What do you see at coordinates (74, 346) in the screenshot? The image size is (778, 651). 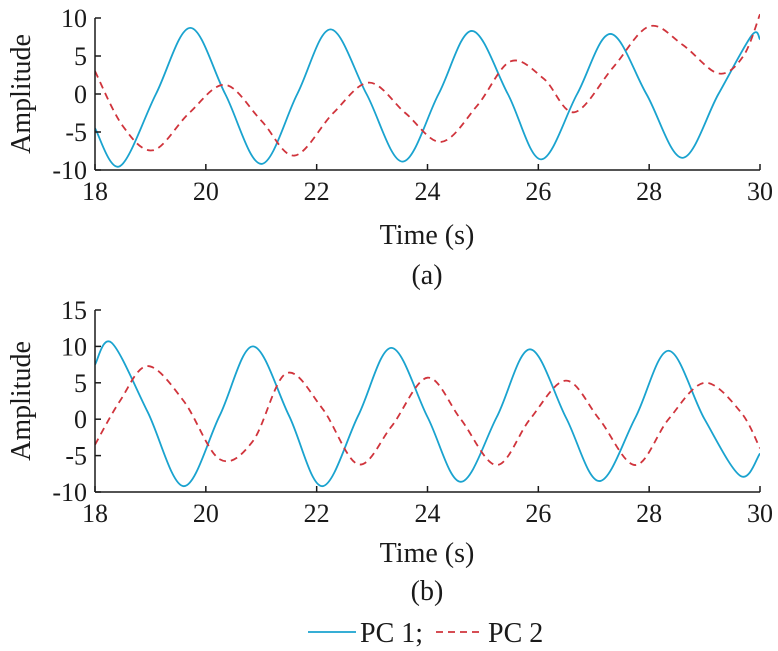 I see `y-tick-label-b: 10` at bounding box center [74, 346].